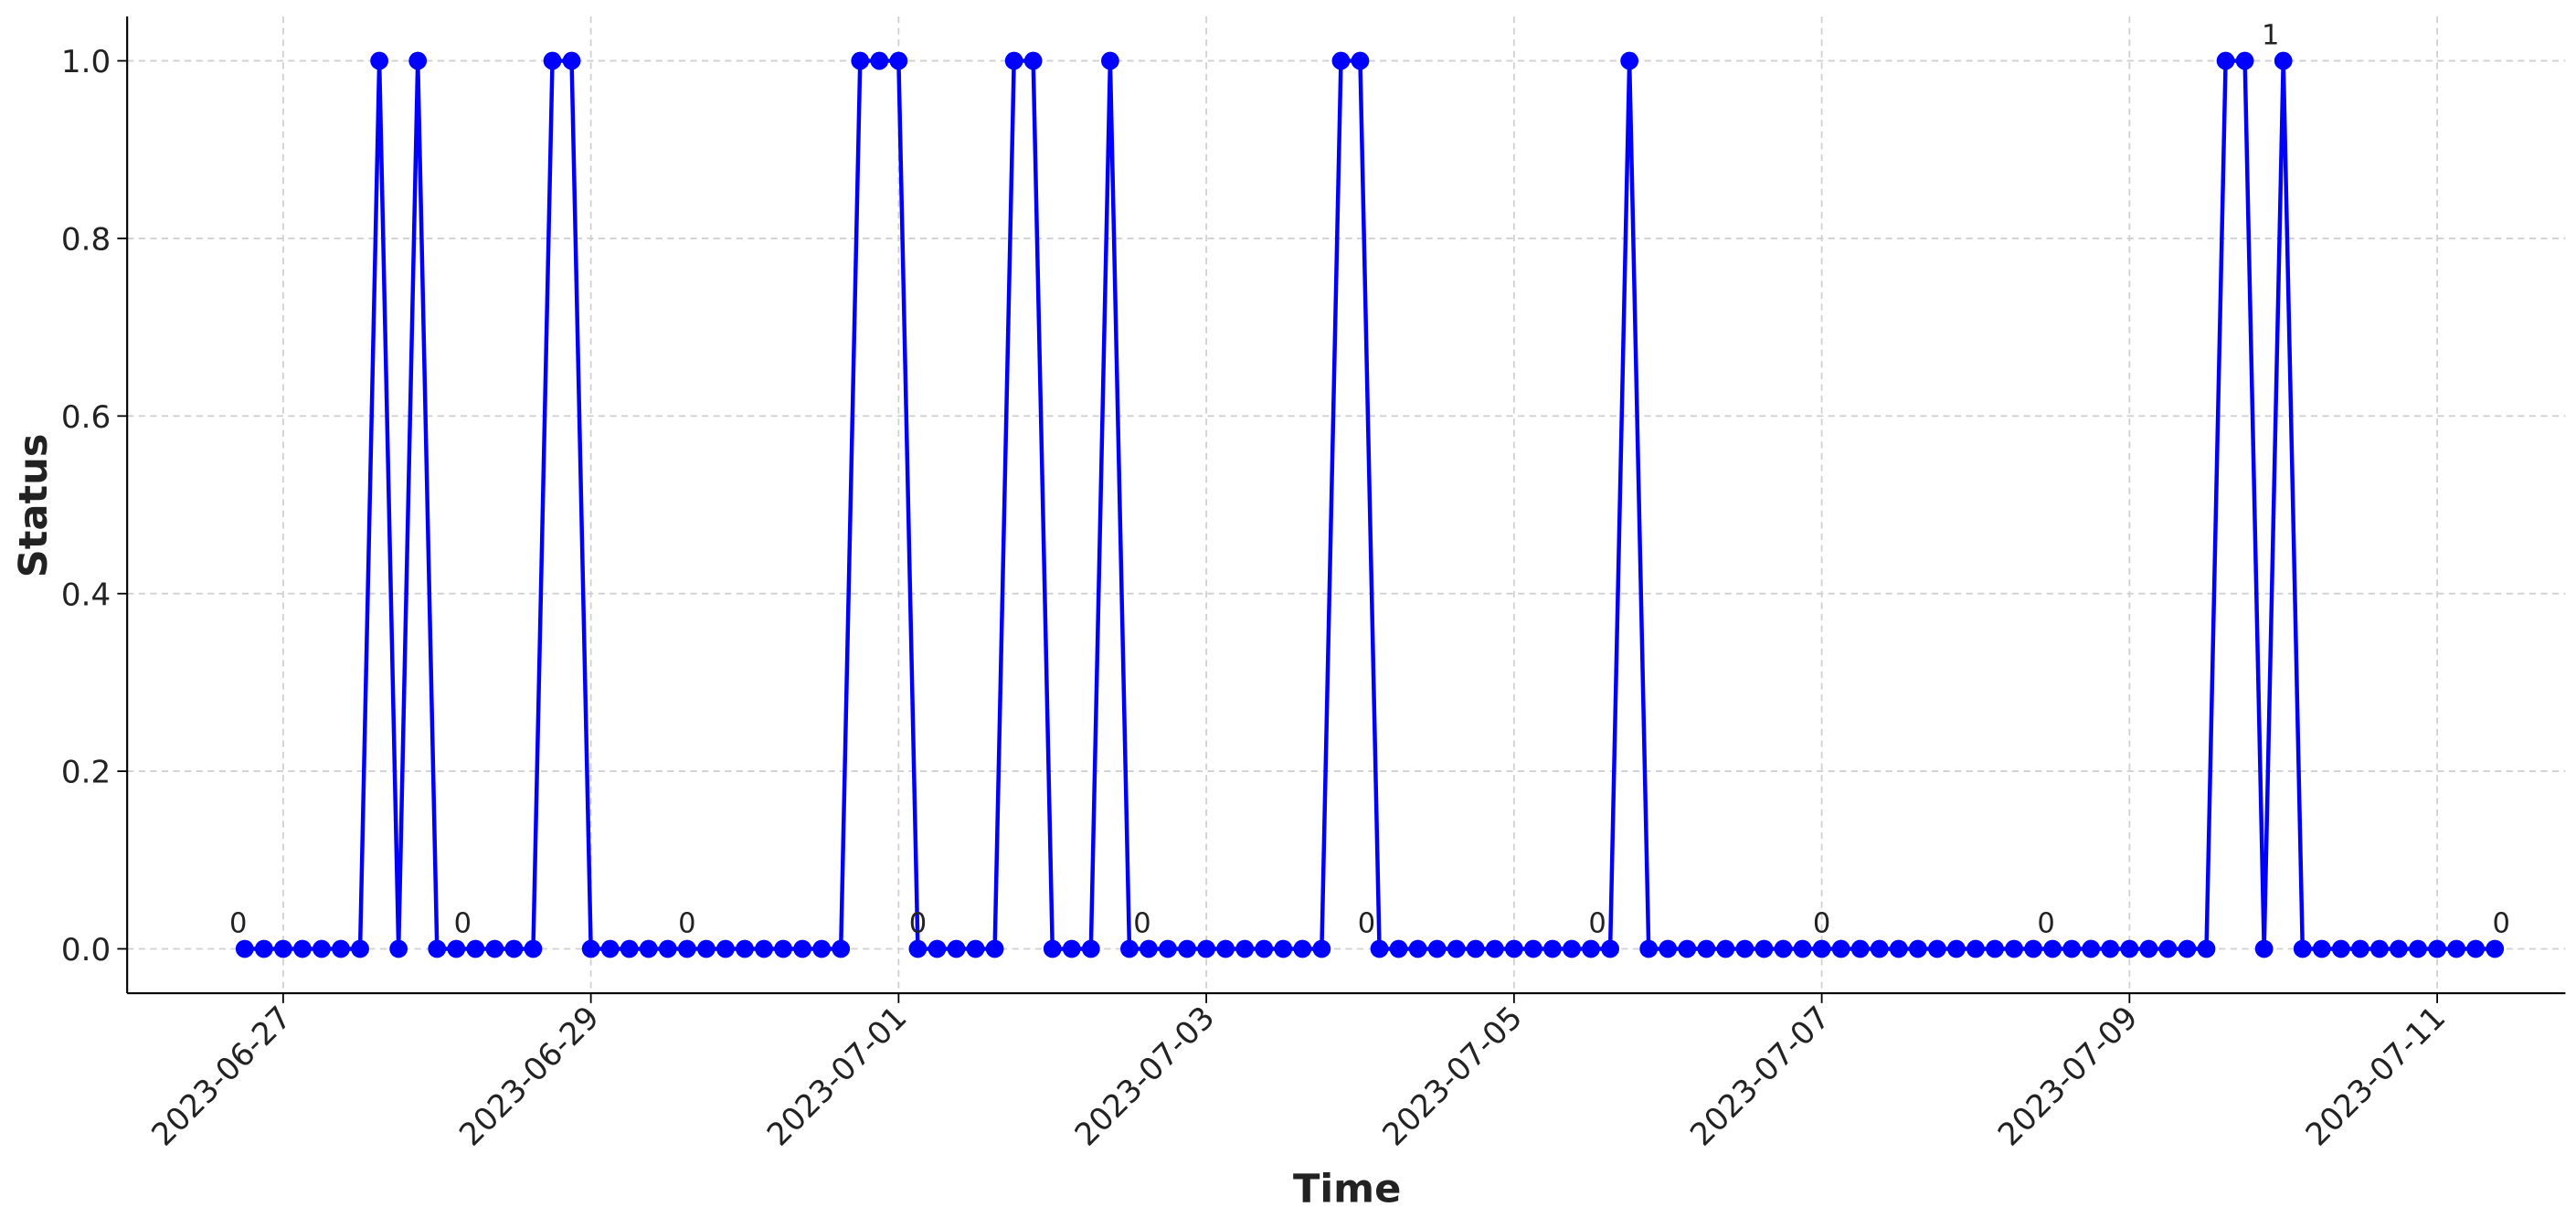 This screenshot has width=2576, height=1228. What do you see at coordinates (86, 62) in the screenshot?
I see `y-tick-label: 1.0` at bounding box center [86, 62].